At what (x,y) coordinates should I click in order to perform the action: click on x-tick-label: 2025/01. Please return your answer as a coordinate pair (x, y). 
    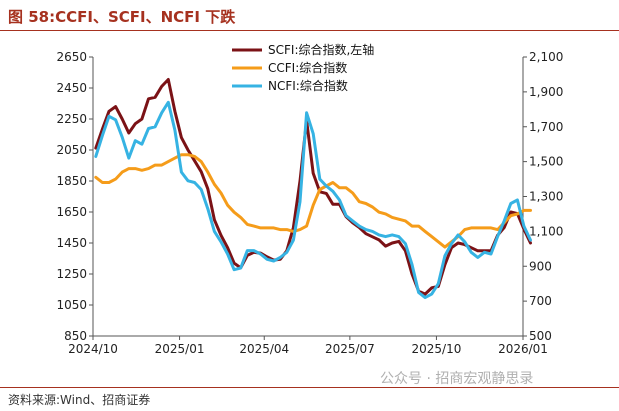
    Looking at the image, I should click on (180, 349).